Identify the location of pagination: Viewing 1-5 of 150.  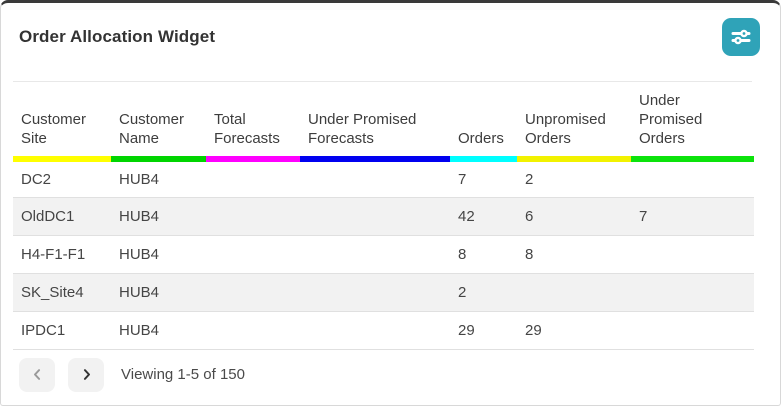
(390, 378).